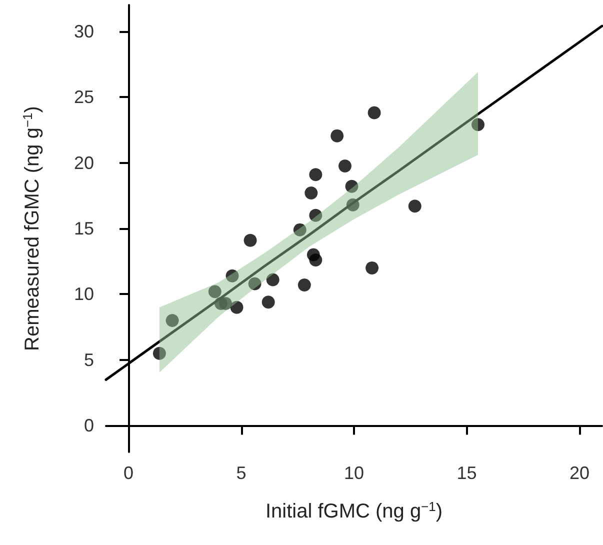  What do you see at coordinates (32, 228) in the screenshot?
I see `y-axis-title: Remeasured fGMC (ng g−1)` at bounding box center [32, 228].